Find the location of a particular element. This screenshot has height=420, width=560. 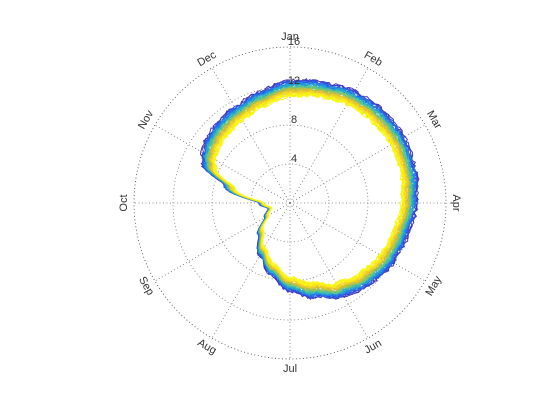

r-tick-label-12: 12 is located at coordinates (294, 81).